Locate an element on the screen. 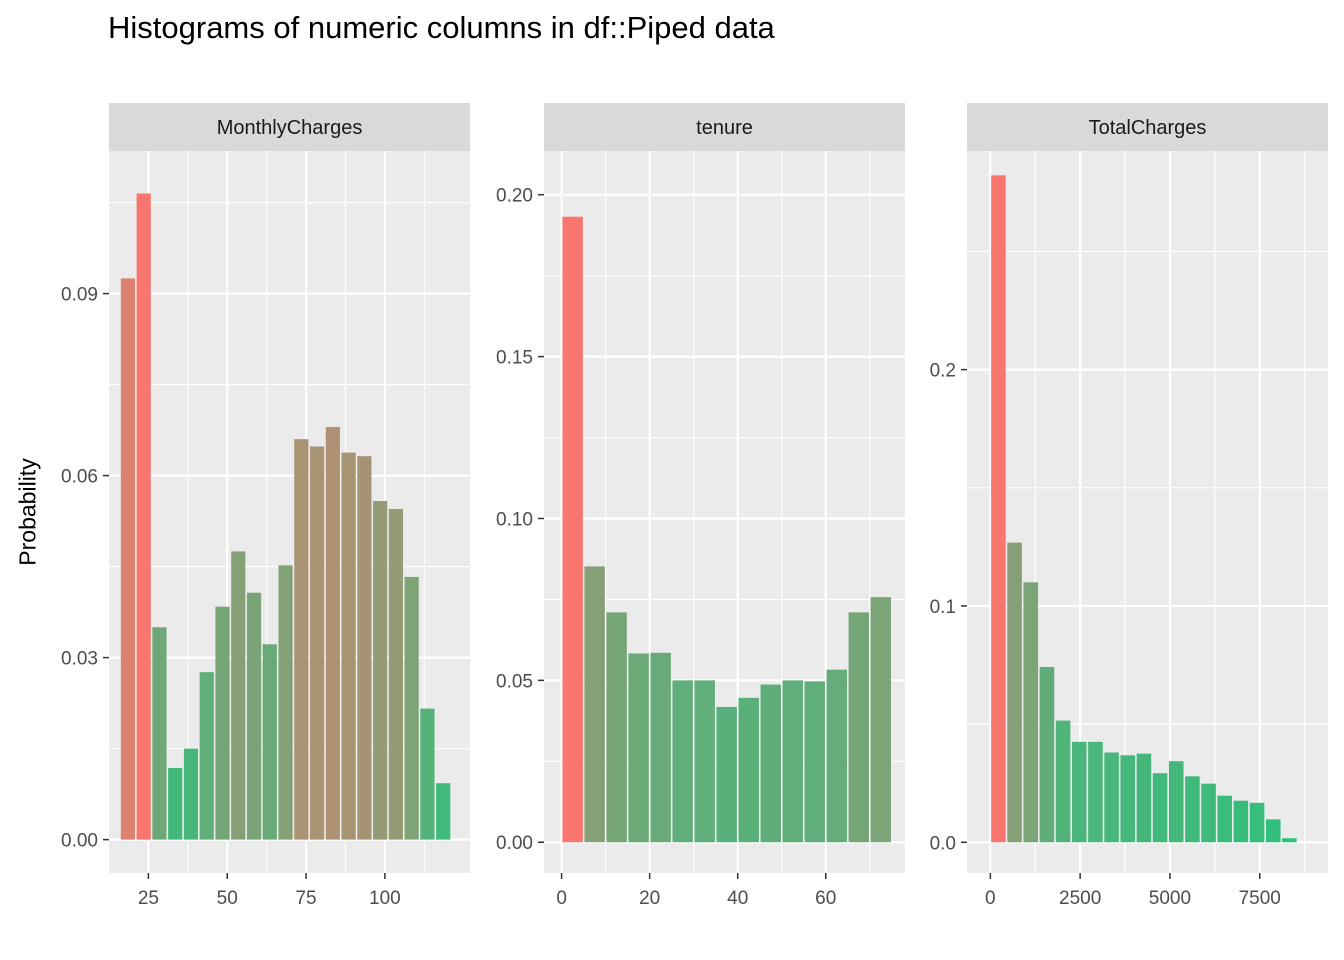 The image size is (1344, 960). x-tick-label: 50 is located at coordinates (227, 898).